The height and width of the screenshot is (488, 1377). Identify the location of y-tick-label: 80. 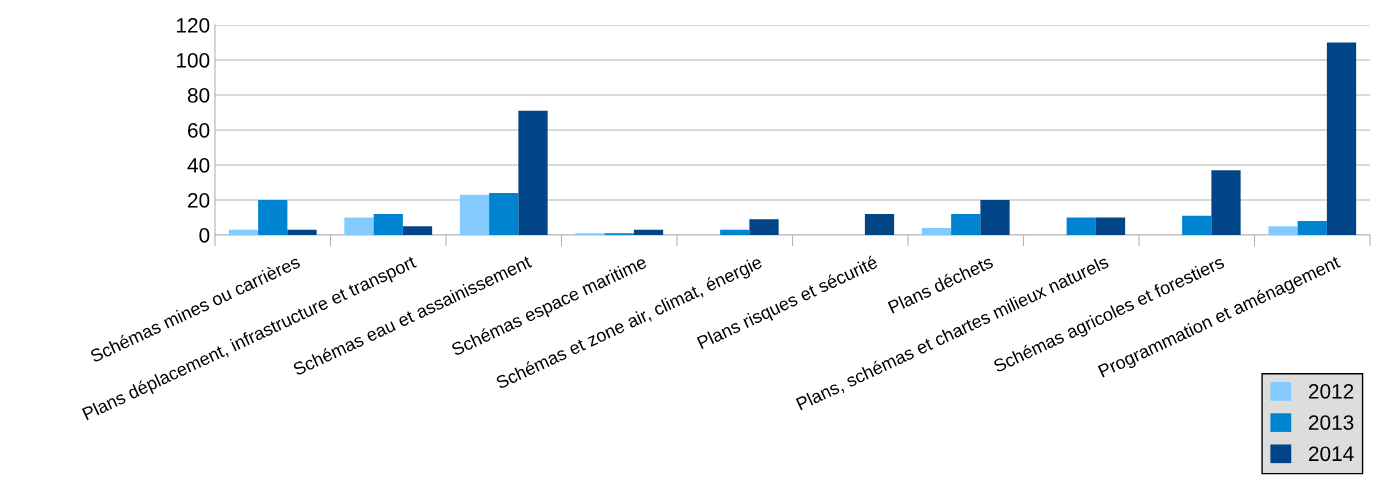
(198, 95).